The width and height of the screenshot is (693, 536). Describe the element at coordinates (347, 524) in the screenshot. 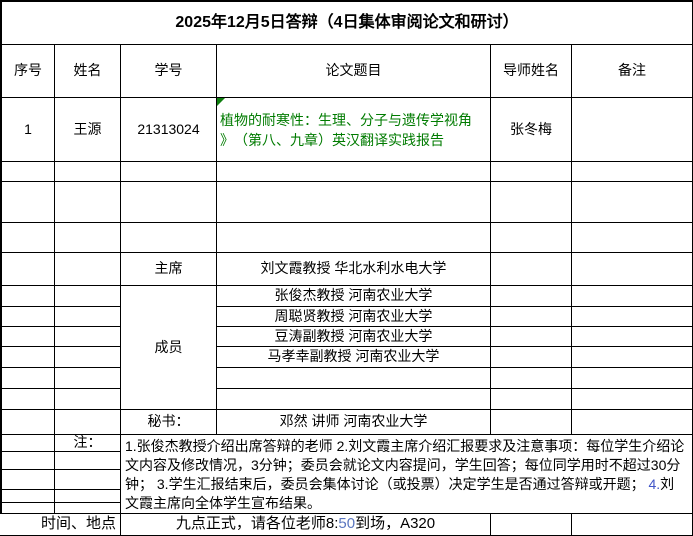

I see `text-part: 50` at that location.